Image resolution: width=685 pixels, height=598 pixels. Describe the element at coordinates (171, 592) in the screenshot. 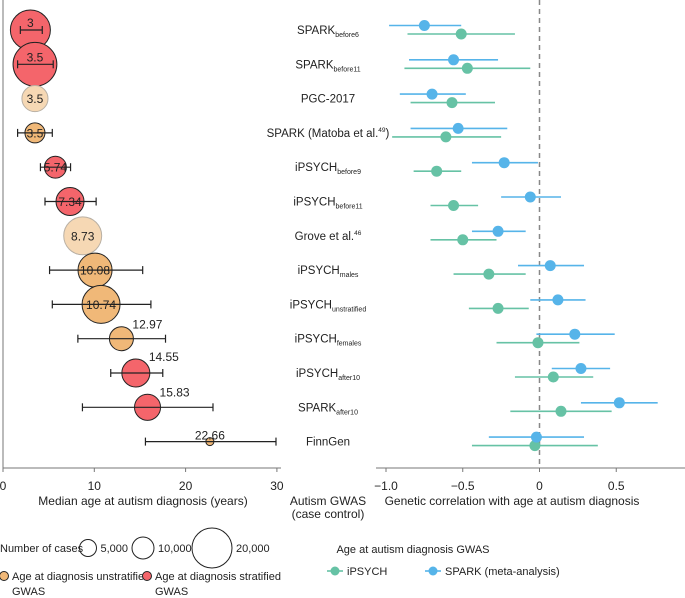

I see `color-legend-label-line2: GWAS` at that location.